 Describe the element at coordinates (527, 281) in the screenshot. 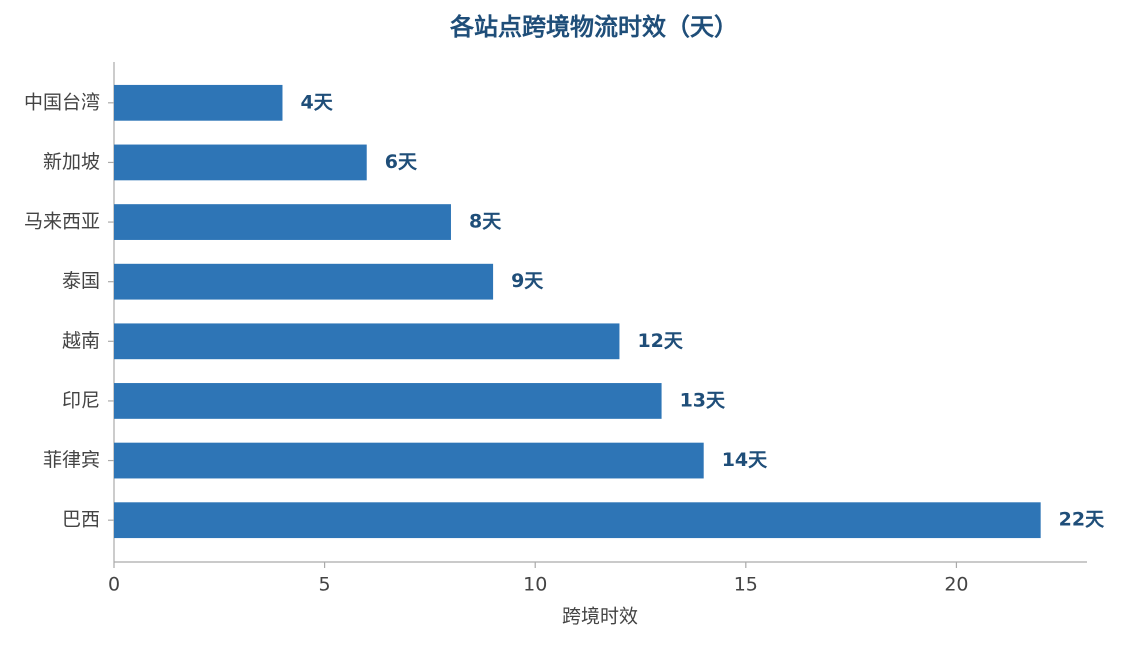

I see `value-label: 9天` at that location.